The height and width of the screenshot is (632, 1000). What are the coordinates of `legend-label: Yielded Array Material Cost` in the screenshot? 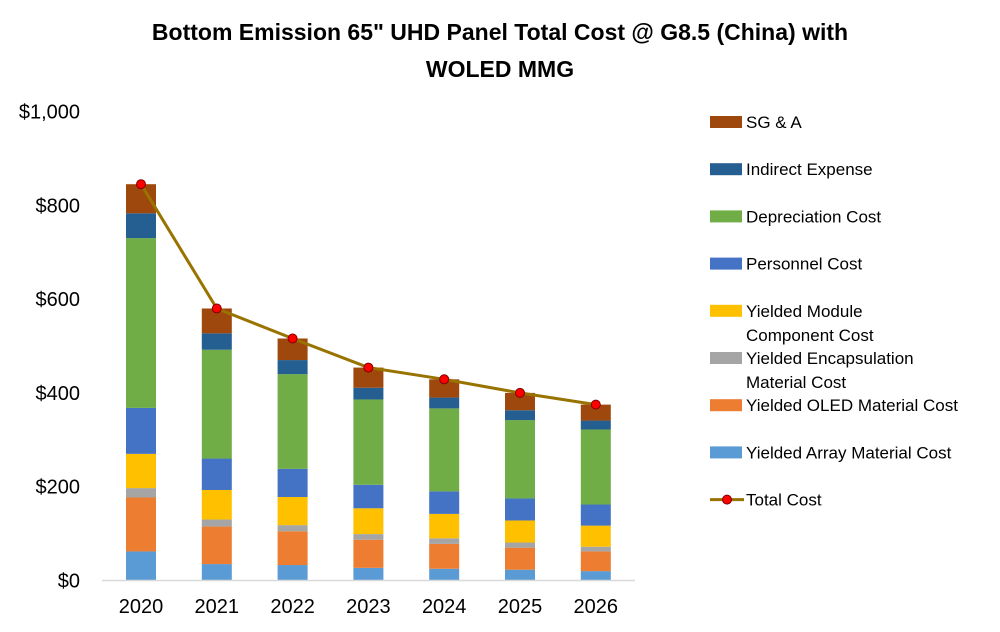 It's located at (849, 452).